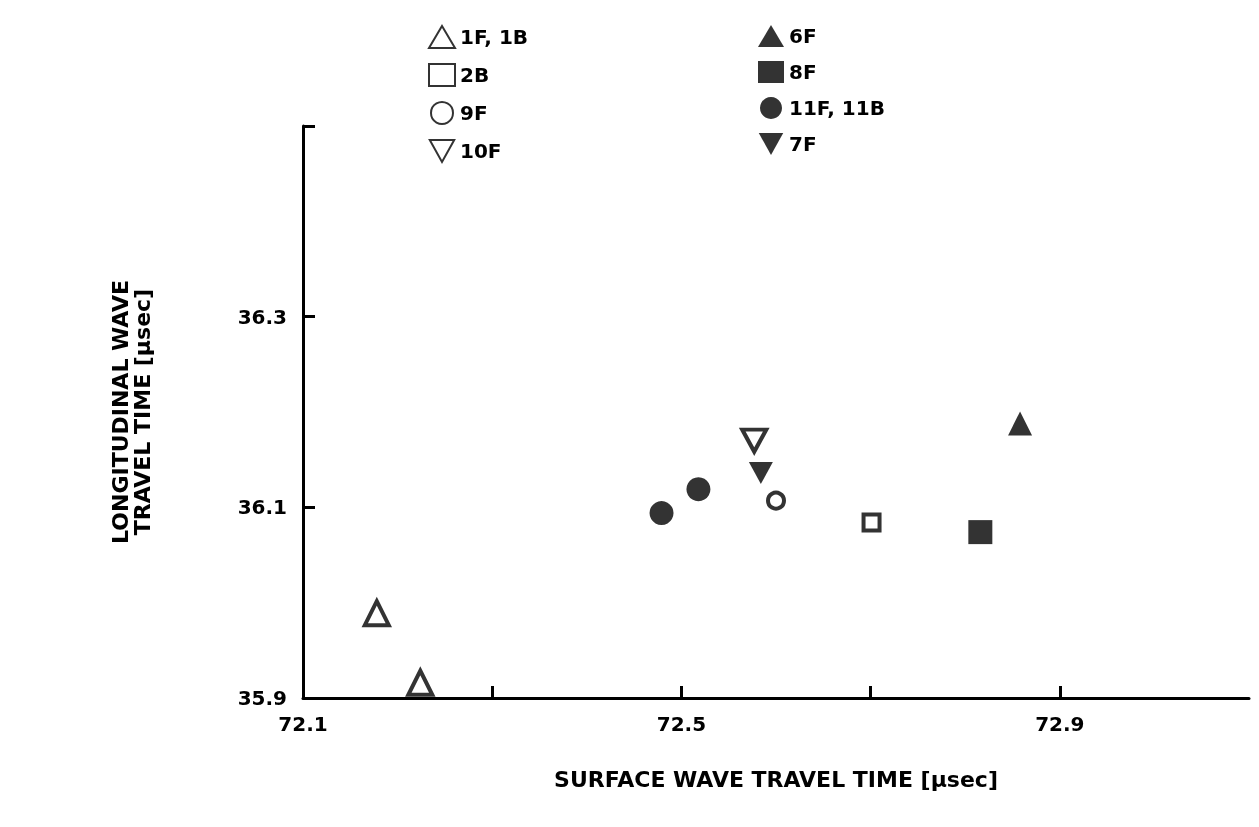 The width and height of the screenshot is (1259, 827). What do you see at coordinates (494, 37) in the screenshot?
I see `legend-label: 1F, 1B` at bounding box center [494, 37].